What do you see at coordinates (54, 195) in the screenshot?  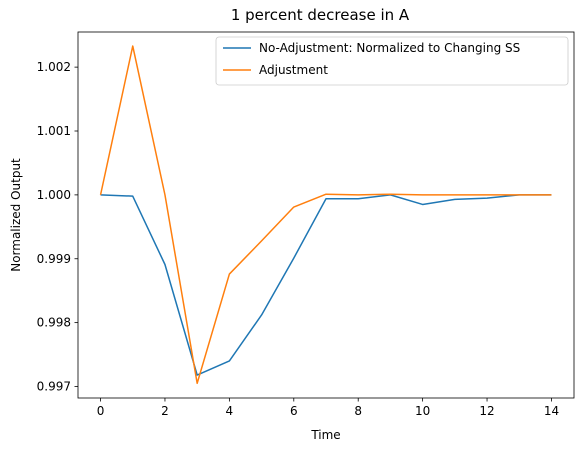 I see `y-tick-label: 1.000` at bounding box center [54, 195].